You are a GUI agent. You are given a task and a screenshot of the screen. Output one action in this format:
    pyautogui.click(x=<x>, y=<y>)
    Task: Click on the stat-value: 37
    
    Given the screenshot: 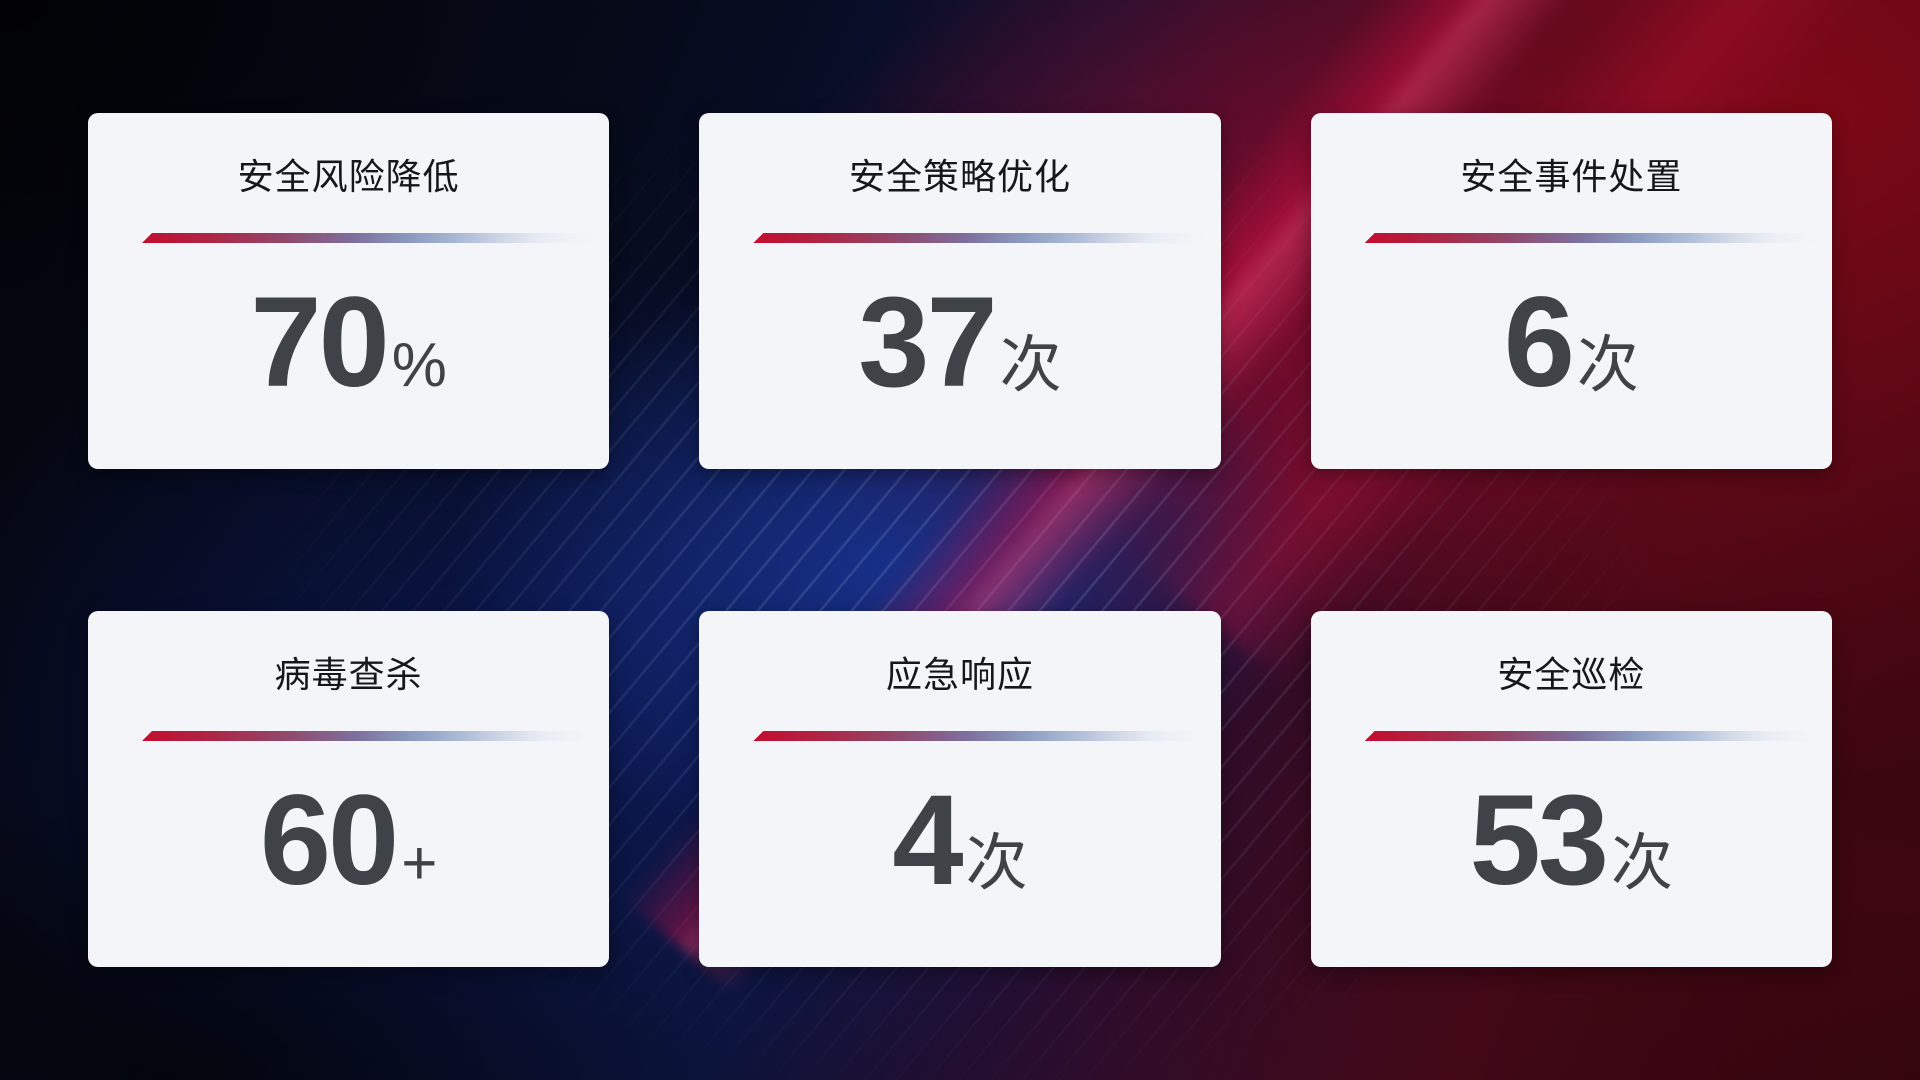 What is the action you would take?
    pyautogui.click(x=927, y=342)
    